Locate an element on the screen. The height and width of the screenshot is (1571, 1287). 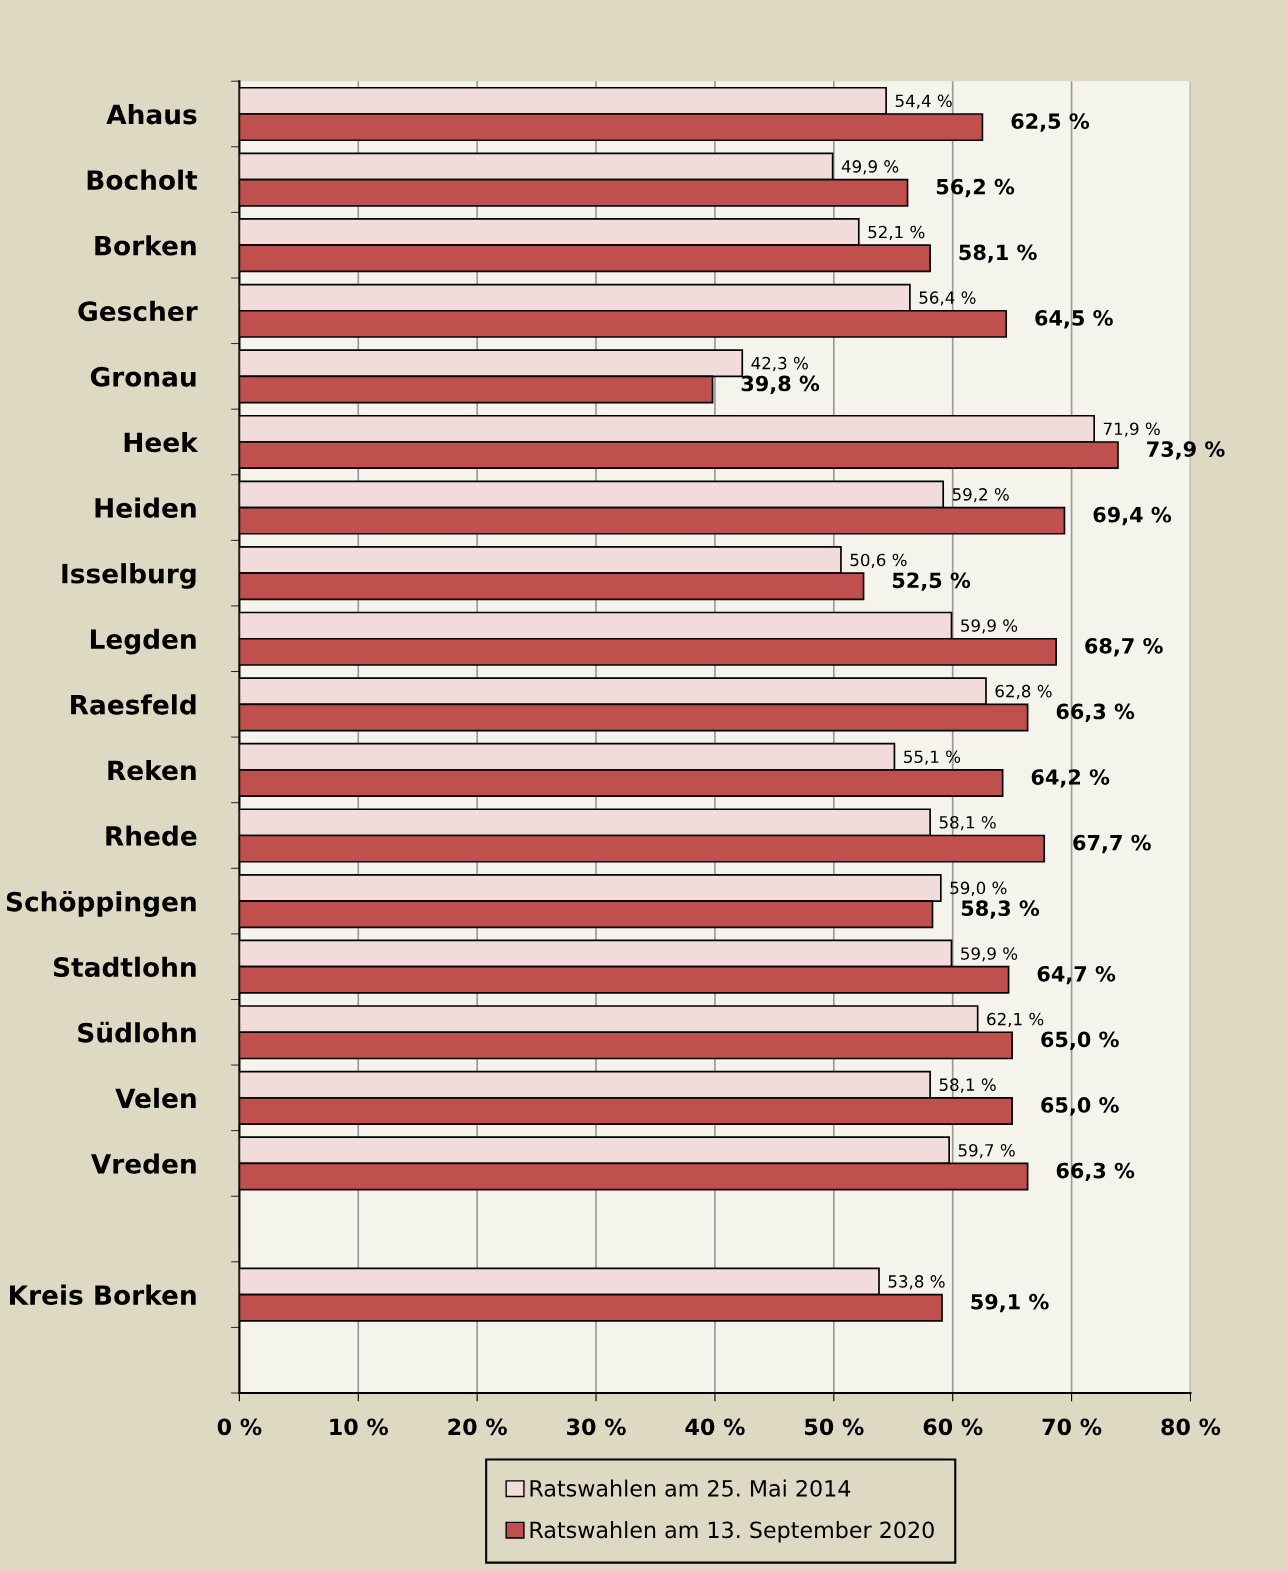
y-tick-label: Heiden is located at coordinates (145, 507).